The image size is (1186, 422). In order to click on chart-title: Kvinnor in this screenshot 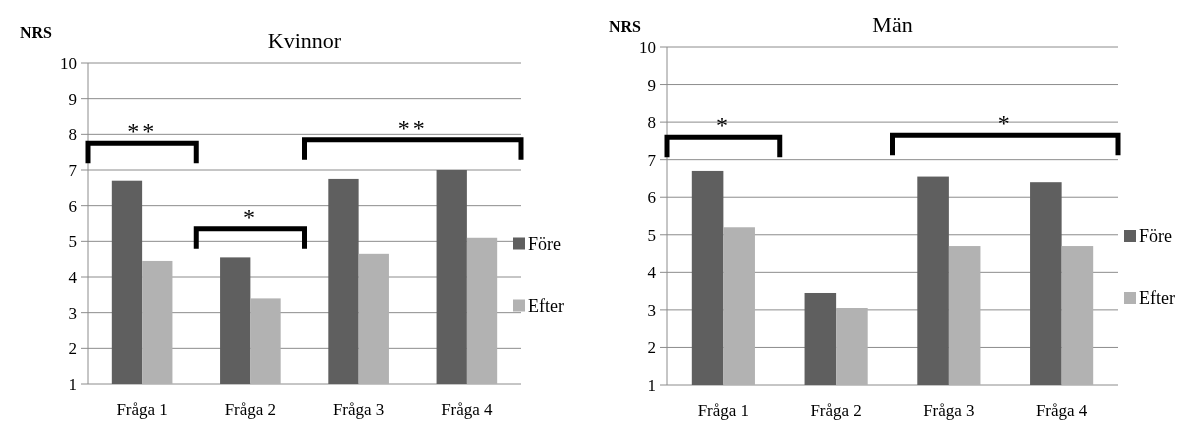, I will do `click(304, 40)`.